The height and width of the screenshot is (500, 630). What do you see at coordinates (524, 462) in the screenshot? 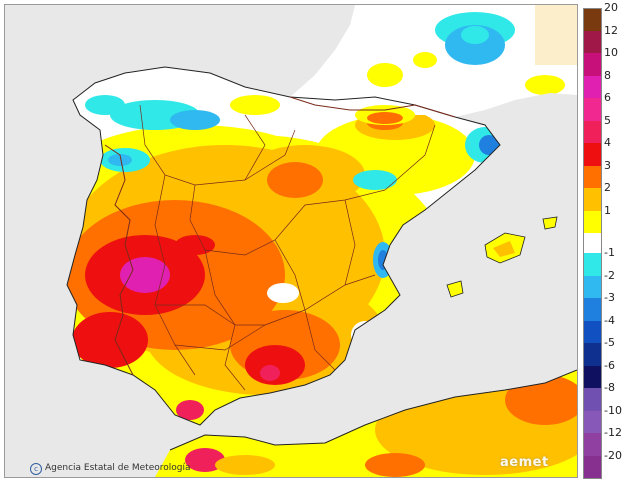
I see `aemet-logo: aemet` at bounding box center [524, 462].